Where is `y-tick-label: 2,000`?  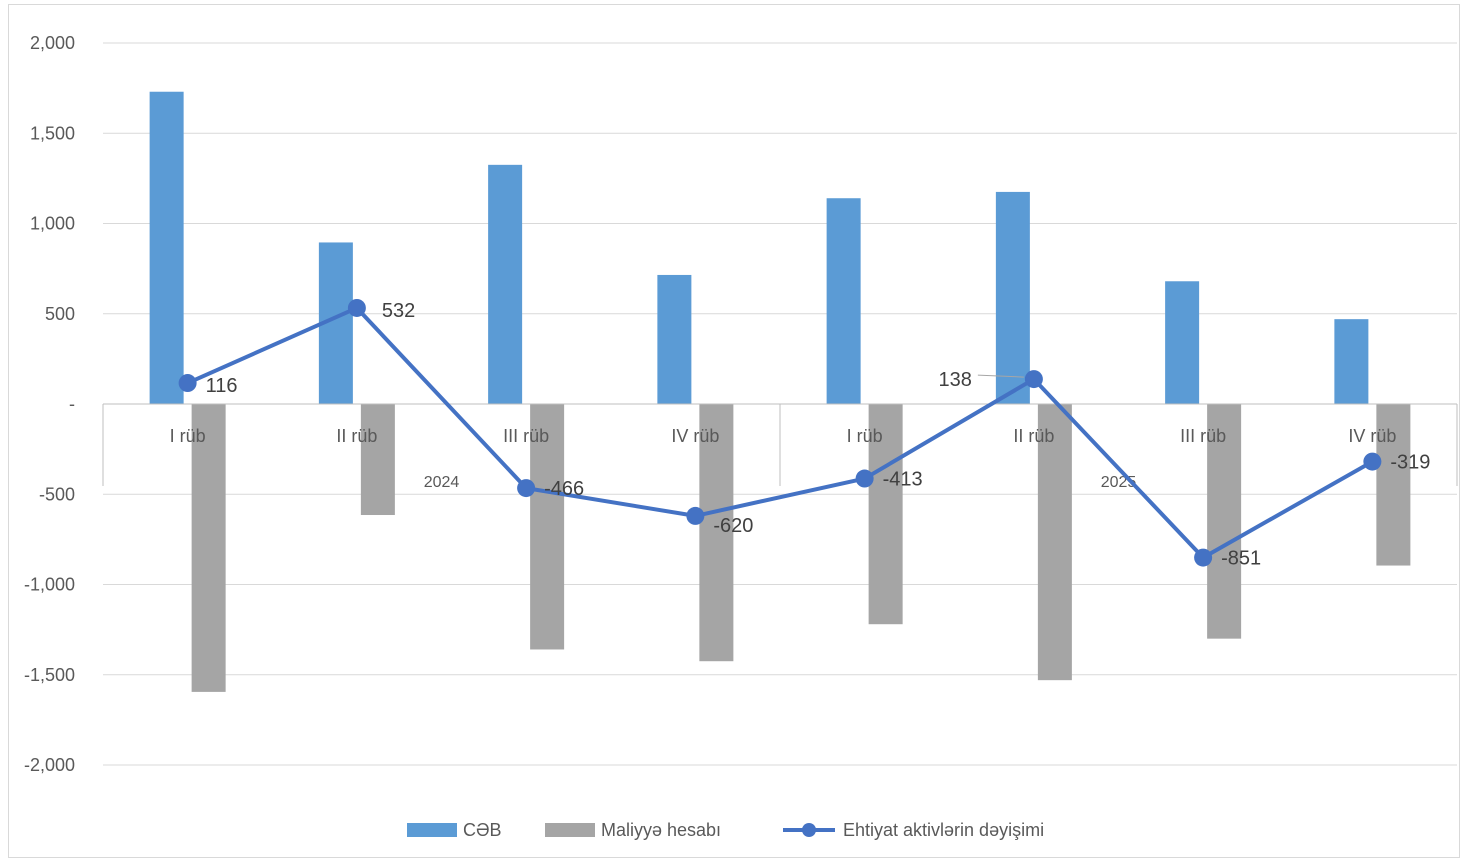
y-tick-label: 2,000 is located at coordinates (52, 43).